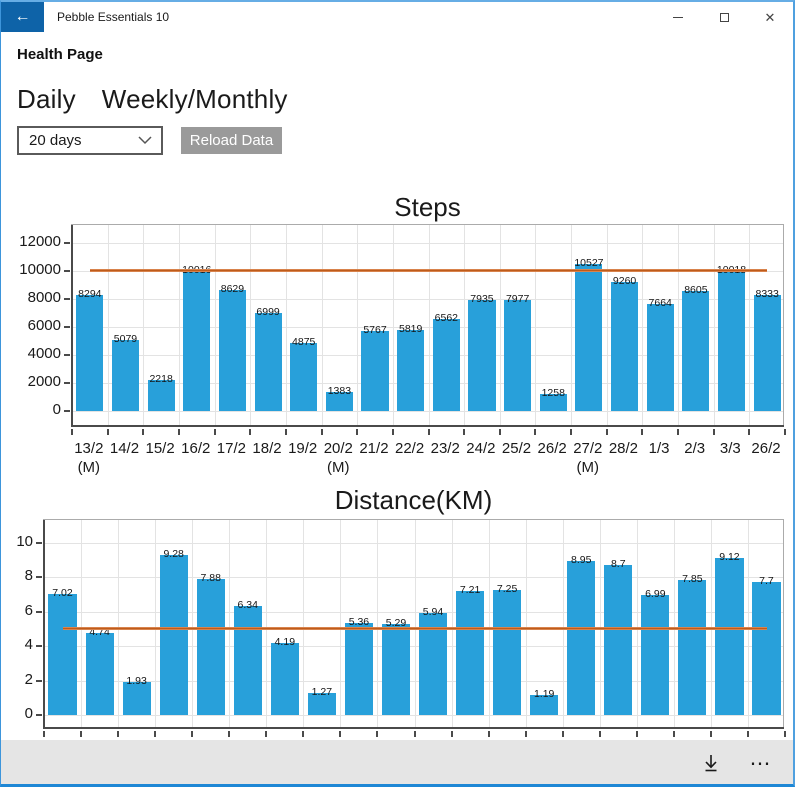 This screenshot has width=795, height=787. What do you see at coordinates (196, 448) in the screenshot?
I see `x-tick-label: 16/2` at bounding box center [196, 448].